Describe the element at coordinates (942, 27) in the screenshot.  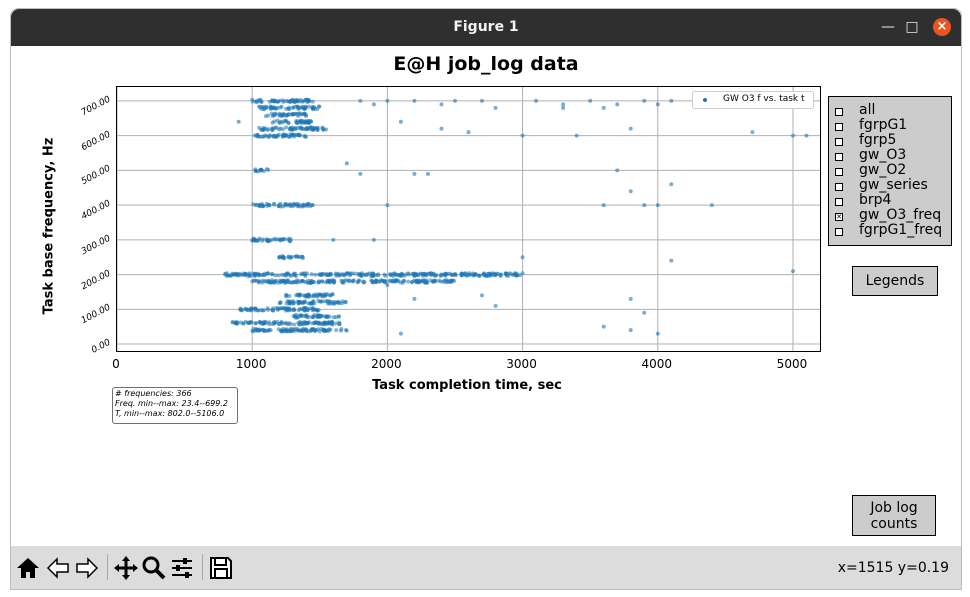
I see `close-icon: ×` at that location.